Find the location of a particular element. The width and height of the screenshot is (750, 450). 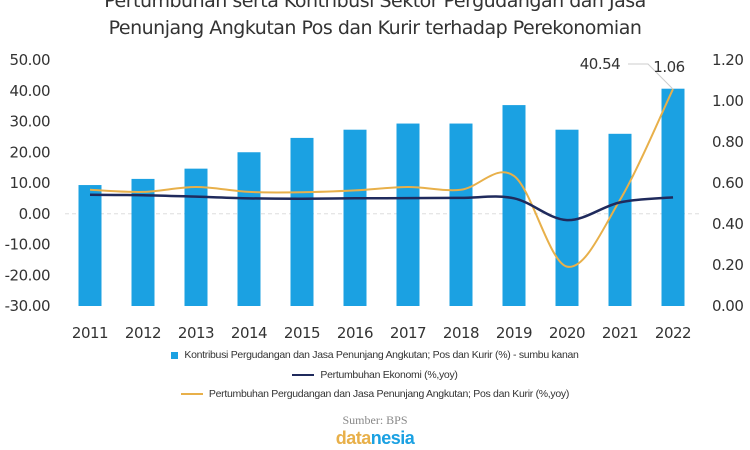

bar-2019 is located at coordinates (514, 205).